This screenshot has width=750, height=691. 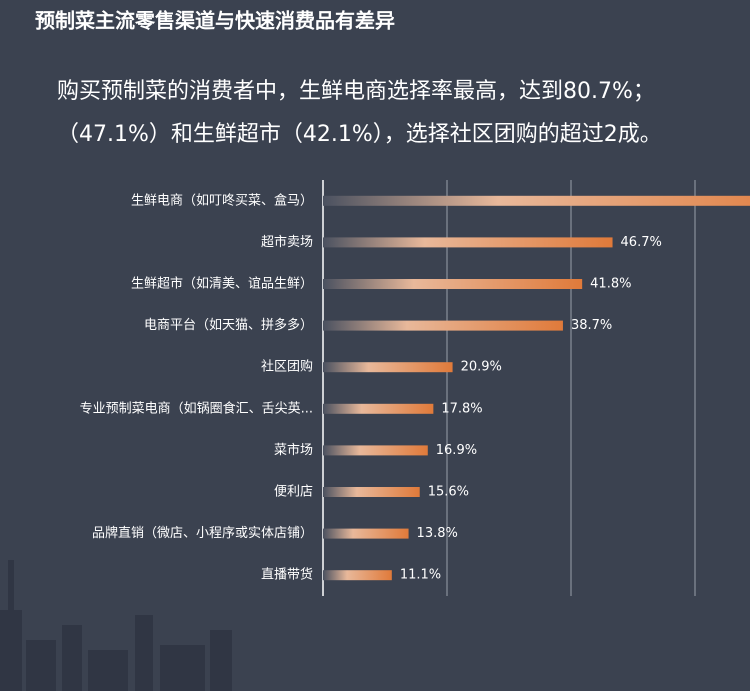 What do you see at coordinates (222, 200) in the screenshot?
I see `category-label: 生鲜电商（如叮咚买菜、盒马）` at bounding box center [222, 200].